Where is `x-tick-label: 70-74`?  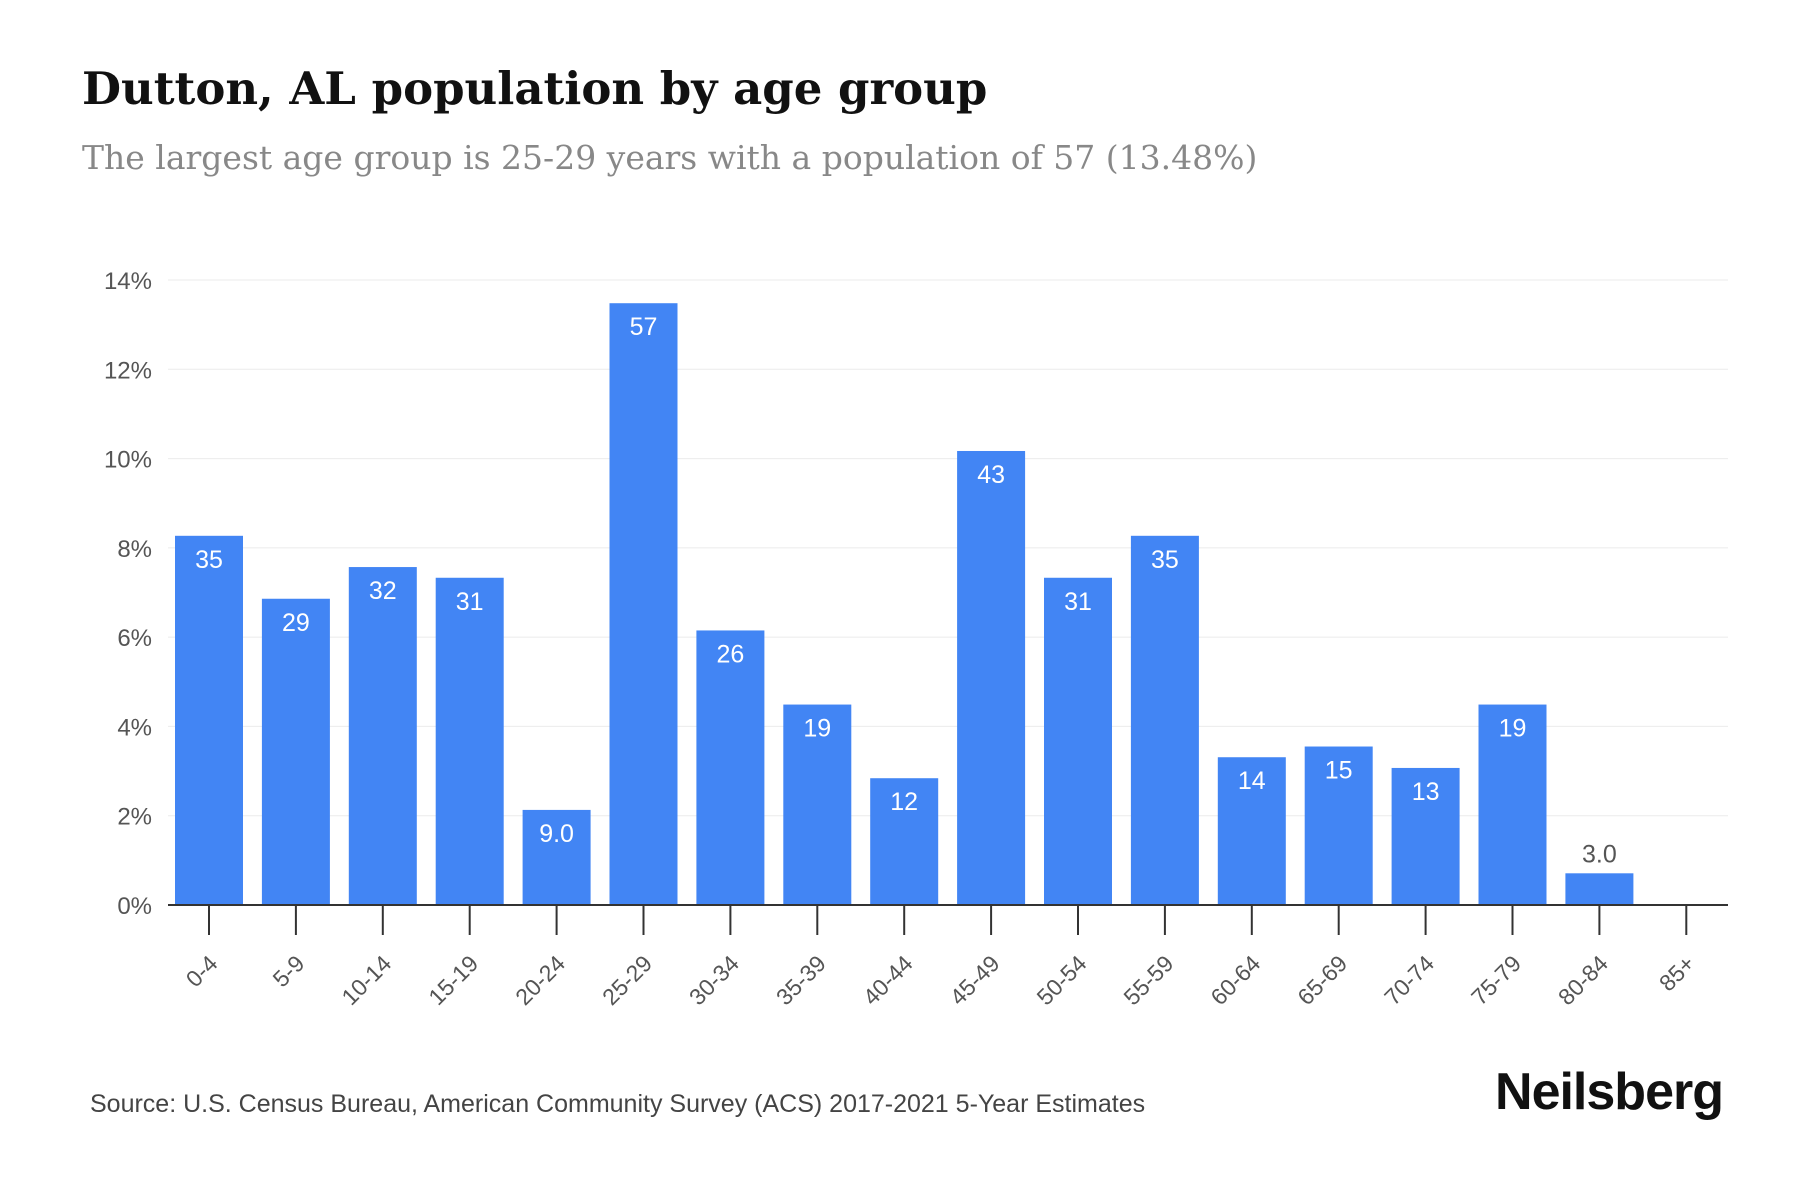 x-tick-label: 70-74 is located at coordinates (1409, 980).